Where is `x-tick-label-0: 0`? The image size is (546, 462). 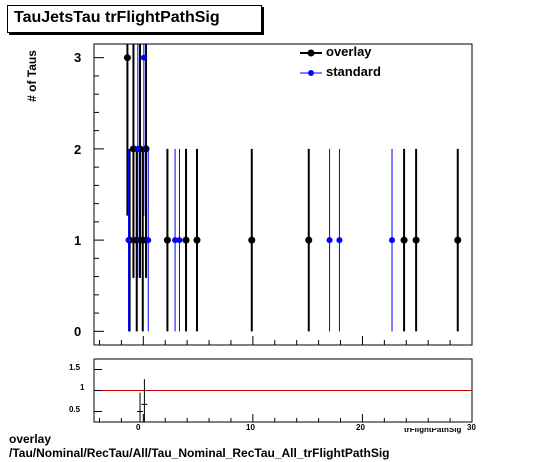 x-tick-label-0: 0 is located at coordinates (138, 427).